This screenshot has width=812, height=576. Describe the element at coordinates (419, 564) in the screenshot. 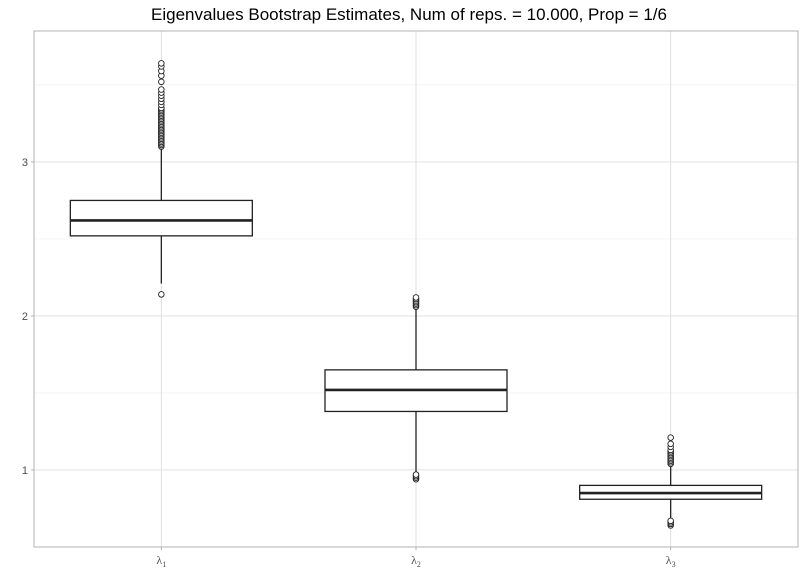

I see `x-tick-subscript: 2` at that location.